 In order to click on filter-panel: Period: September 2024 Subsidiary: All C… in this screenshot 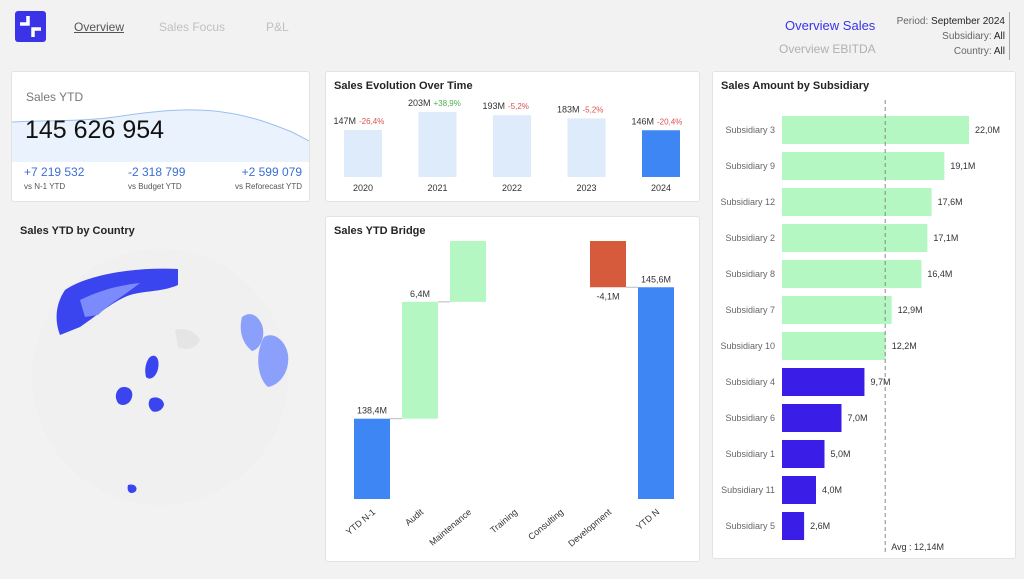, I will do `click(951, 36)`.